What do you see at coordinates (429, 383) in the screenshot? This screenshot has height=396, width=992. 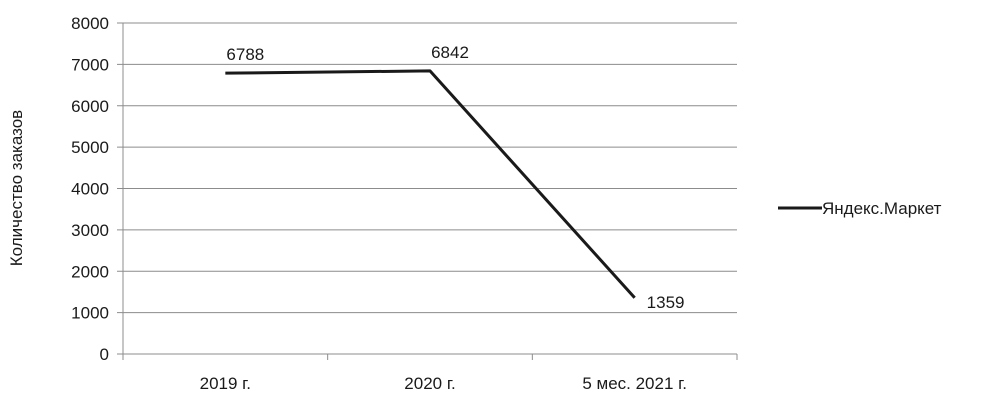 I see `x-tick-label: 2020 г.` at bounding box center [429, 383].